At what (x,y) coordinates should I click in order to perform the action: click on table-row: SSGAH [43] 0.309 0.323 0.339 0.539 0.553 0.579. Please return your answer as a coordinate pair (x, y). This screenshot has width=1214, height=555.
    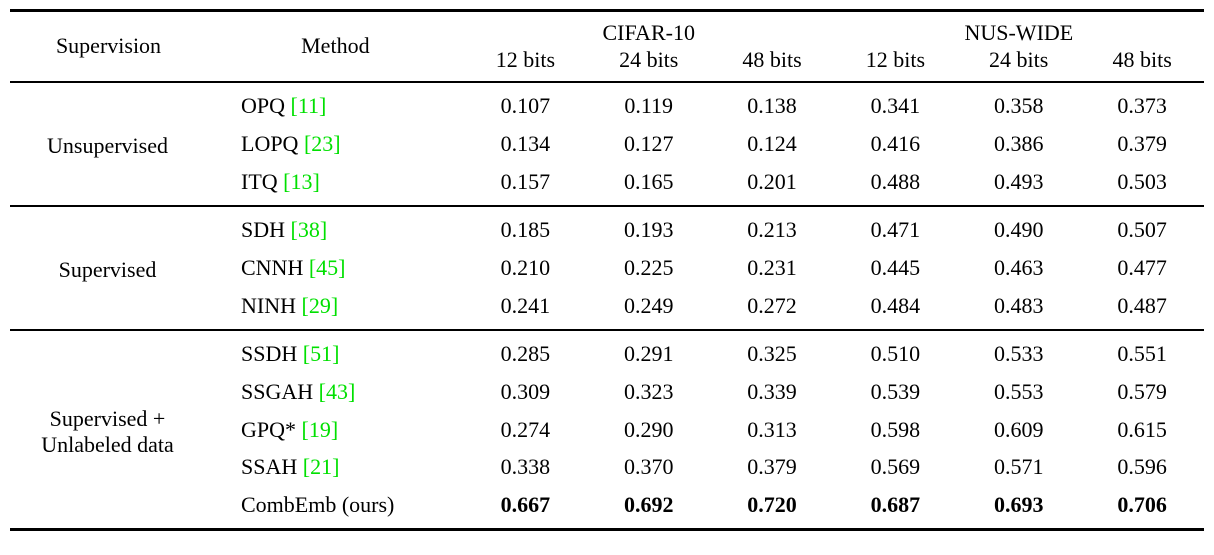
    Looking at the image, I should click on (607, 392).